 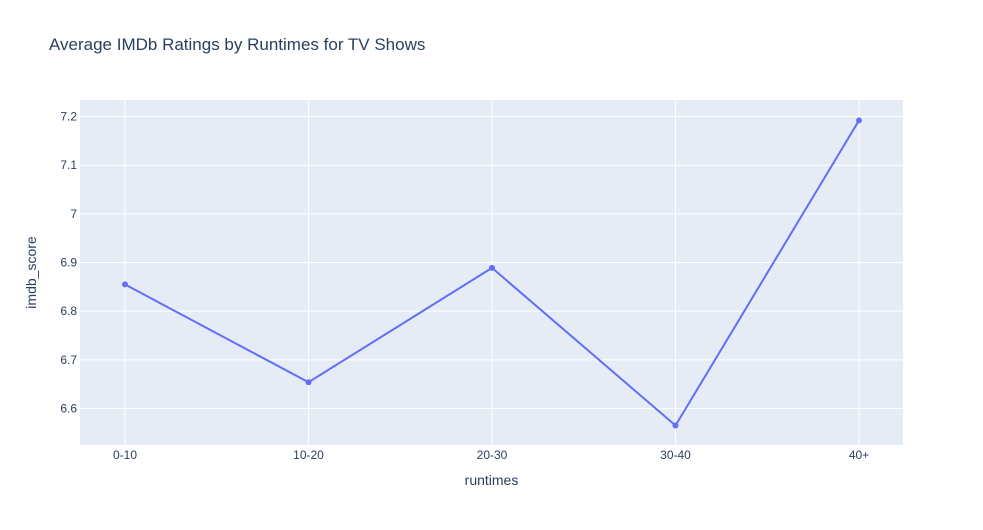 I want to click on x-tick-label: 20-30, so click(x=492, y=455).